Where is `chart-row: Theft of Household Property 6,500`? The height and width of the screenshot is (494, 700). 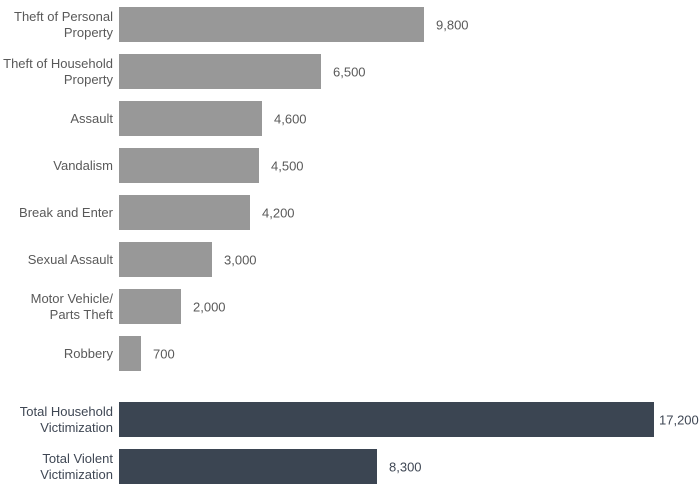 chart-row: Theft of Household Property 6,500 is located at coordinates (350, 71).